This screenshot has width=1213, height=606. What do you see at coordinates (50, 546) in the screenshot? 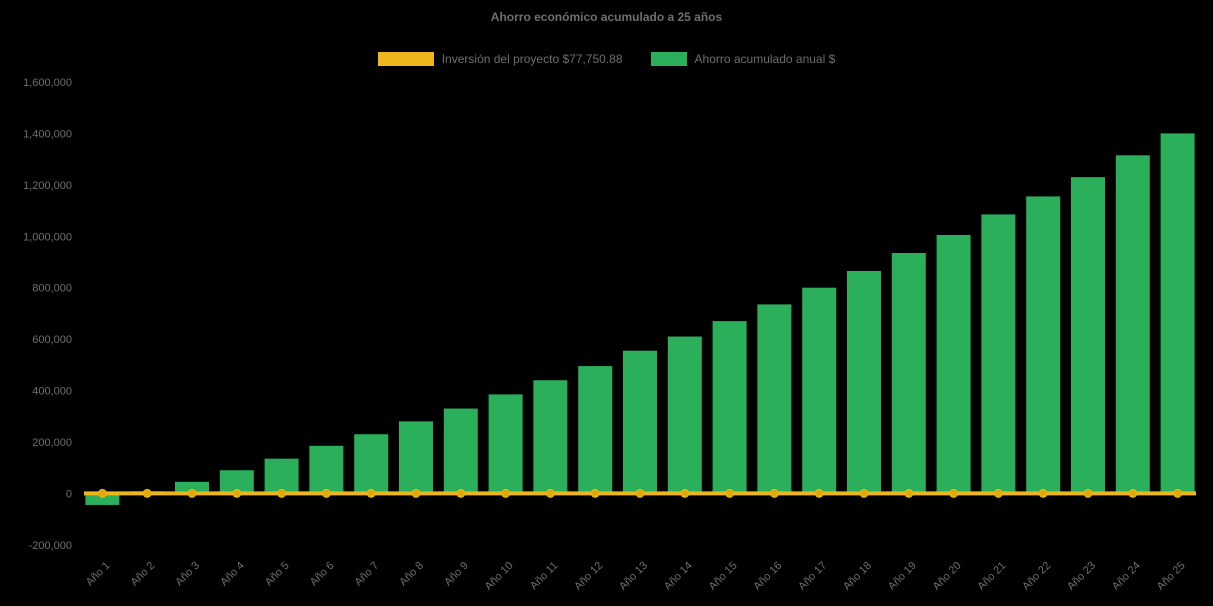
I see `y-tick-label: -200,000` at bounding box center [50, 546].